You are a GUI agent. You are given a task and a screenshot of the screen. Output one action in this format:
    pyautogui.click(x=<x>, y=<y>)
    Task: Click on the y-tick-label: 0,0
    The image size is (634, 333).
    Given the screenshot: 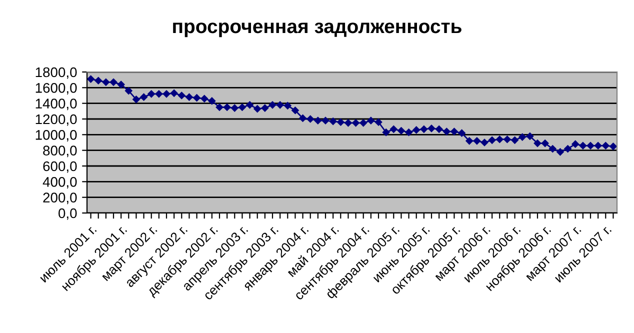 What is the action you would take?
    pyautogui.click(x=67, y=214)
    